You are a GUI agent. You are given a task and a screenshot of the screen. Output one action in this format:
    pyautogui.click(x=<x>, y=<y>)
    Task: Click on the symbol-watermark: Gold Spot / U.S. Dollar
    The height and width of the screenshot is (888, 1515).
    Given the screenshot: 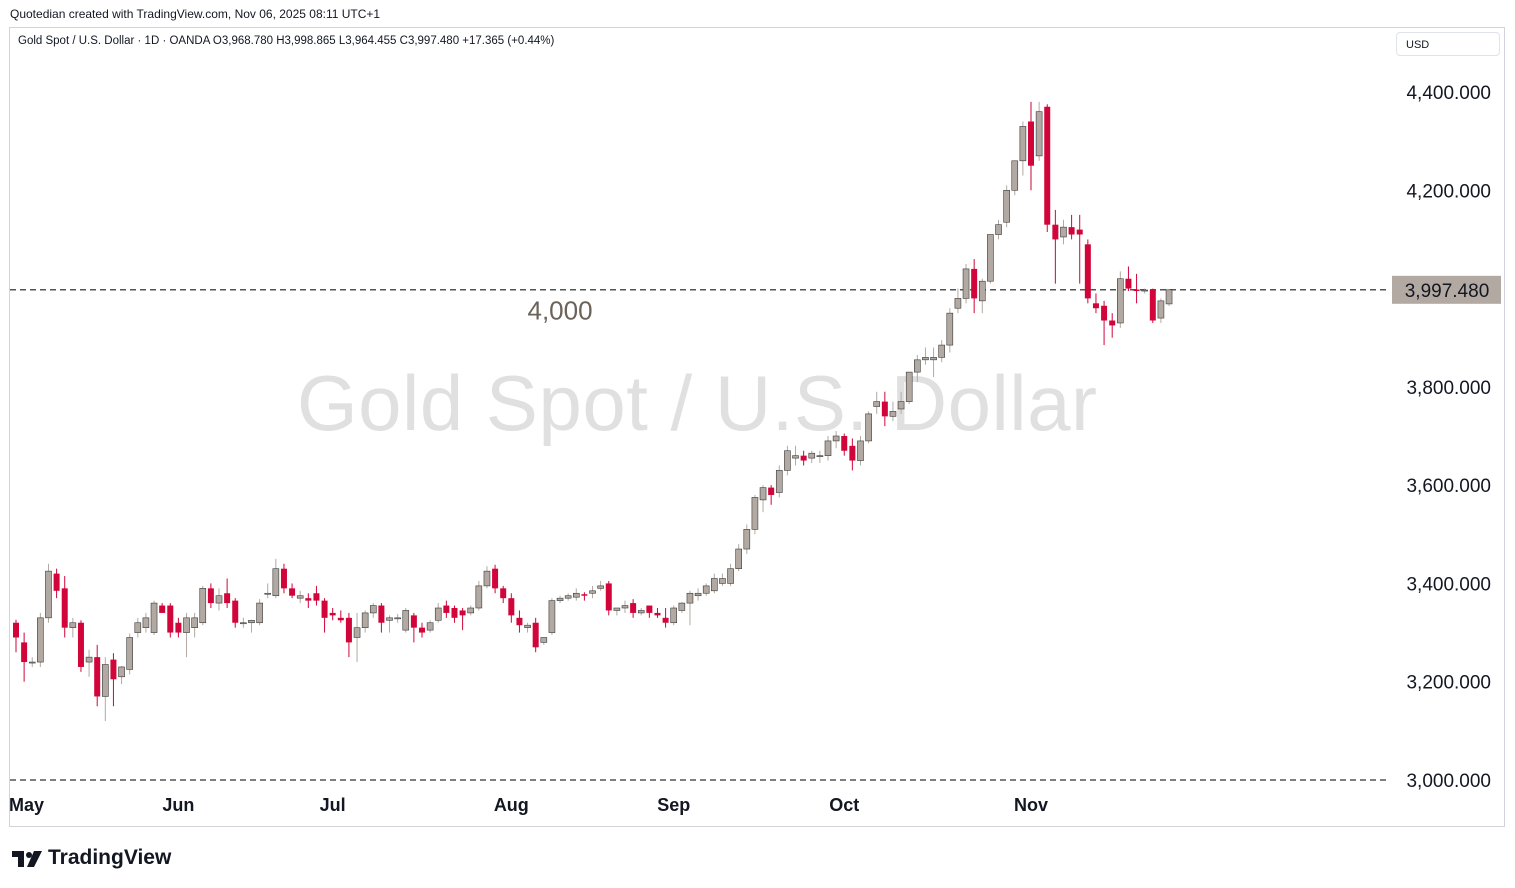 What is the action you would take?
    pyautogui.click(x=697, y=403)
    